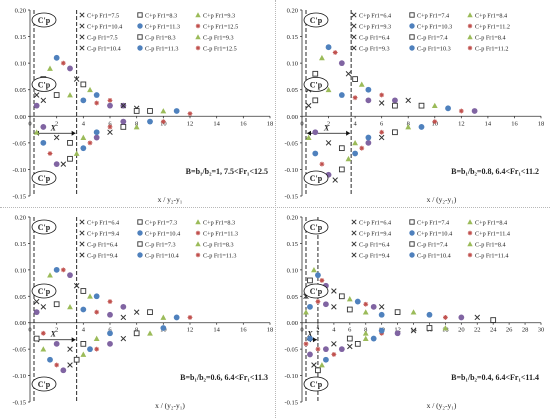 This screenshot has height=418, width=550. Describe the element at coordinates (495, 377) in the screenshot. I see `panel-label: B=b₁/b₂=0.4, 6.4<Fr₁<11.4` at that location.